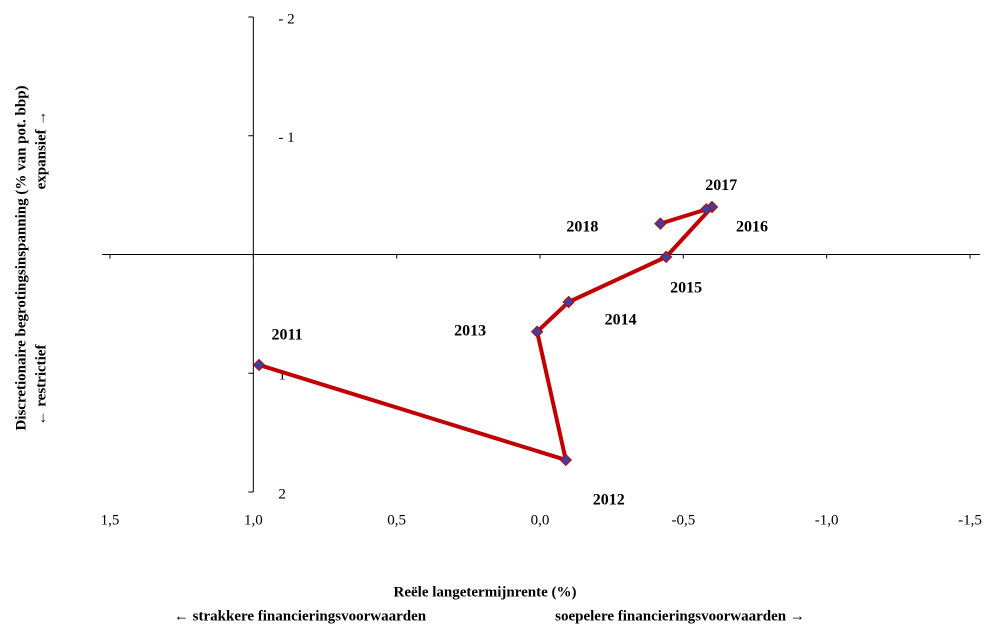  What do you see at coordinates (485, 592) in the screenshot?
I see `x-axis-title: Reële langetermijnrente (%)` at bounding box center [485, 592].